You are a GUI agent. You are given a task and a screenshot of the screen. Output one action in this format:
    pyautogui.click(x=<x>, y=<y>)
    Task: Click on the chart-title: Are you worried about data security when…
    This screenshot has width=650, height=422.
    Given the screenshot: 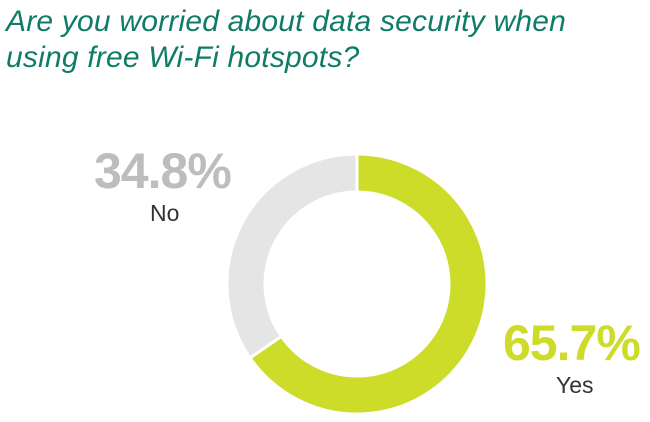 What is the action you would take?
    pyautogui.click(x=286, y=39)
    